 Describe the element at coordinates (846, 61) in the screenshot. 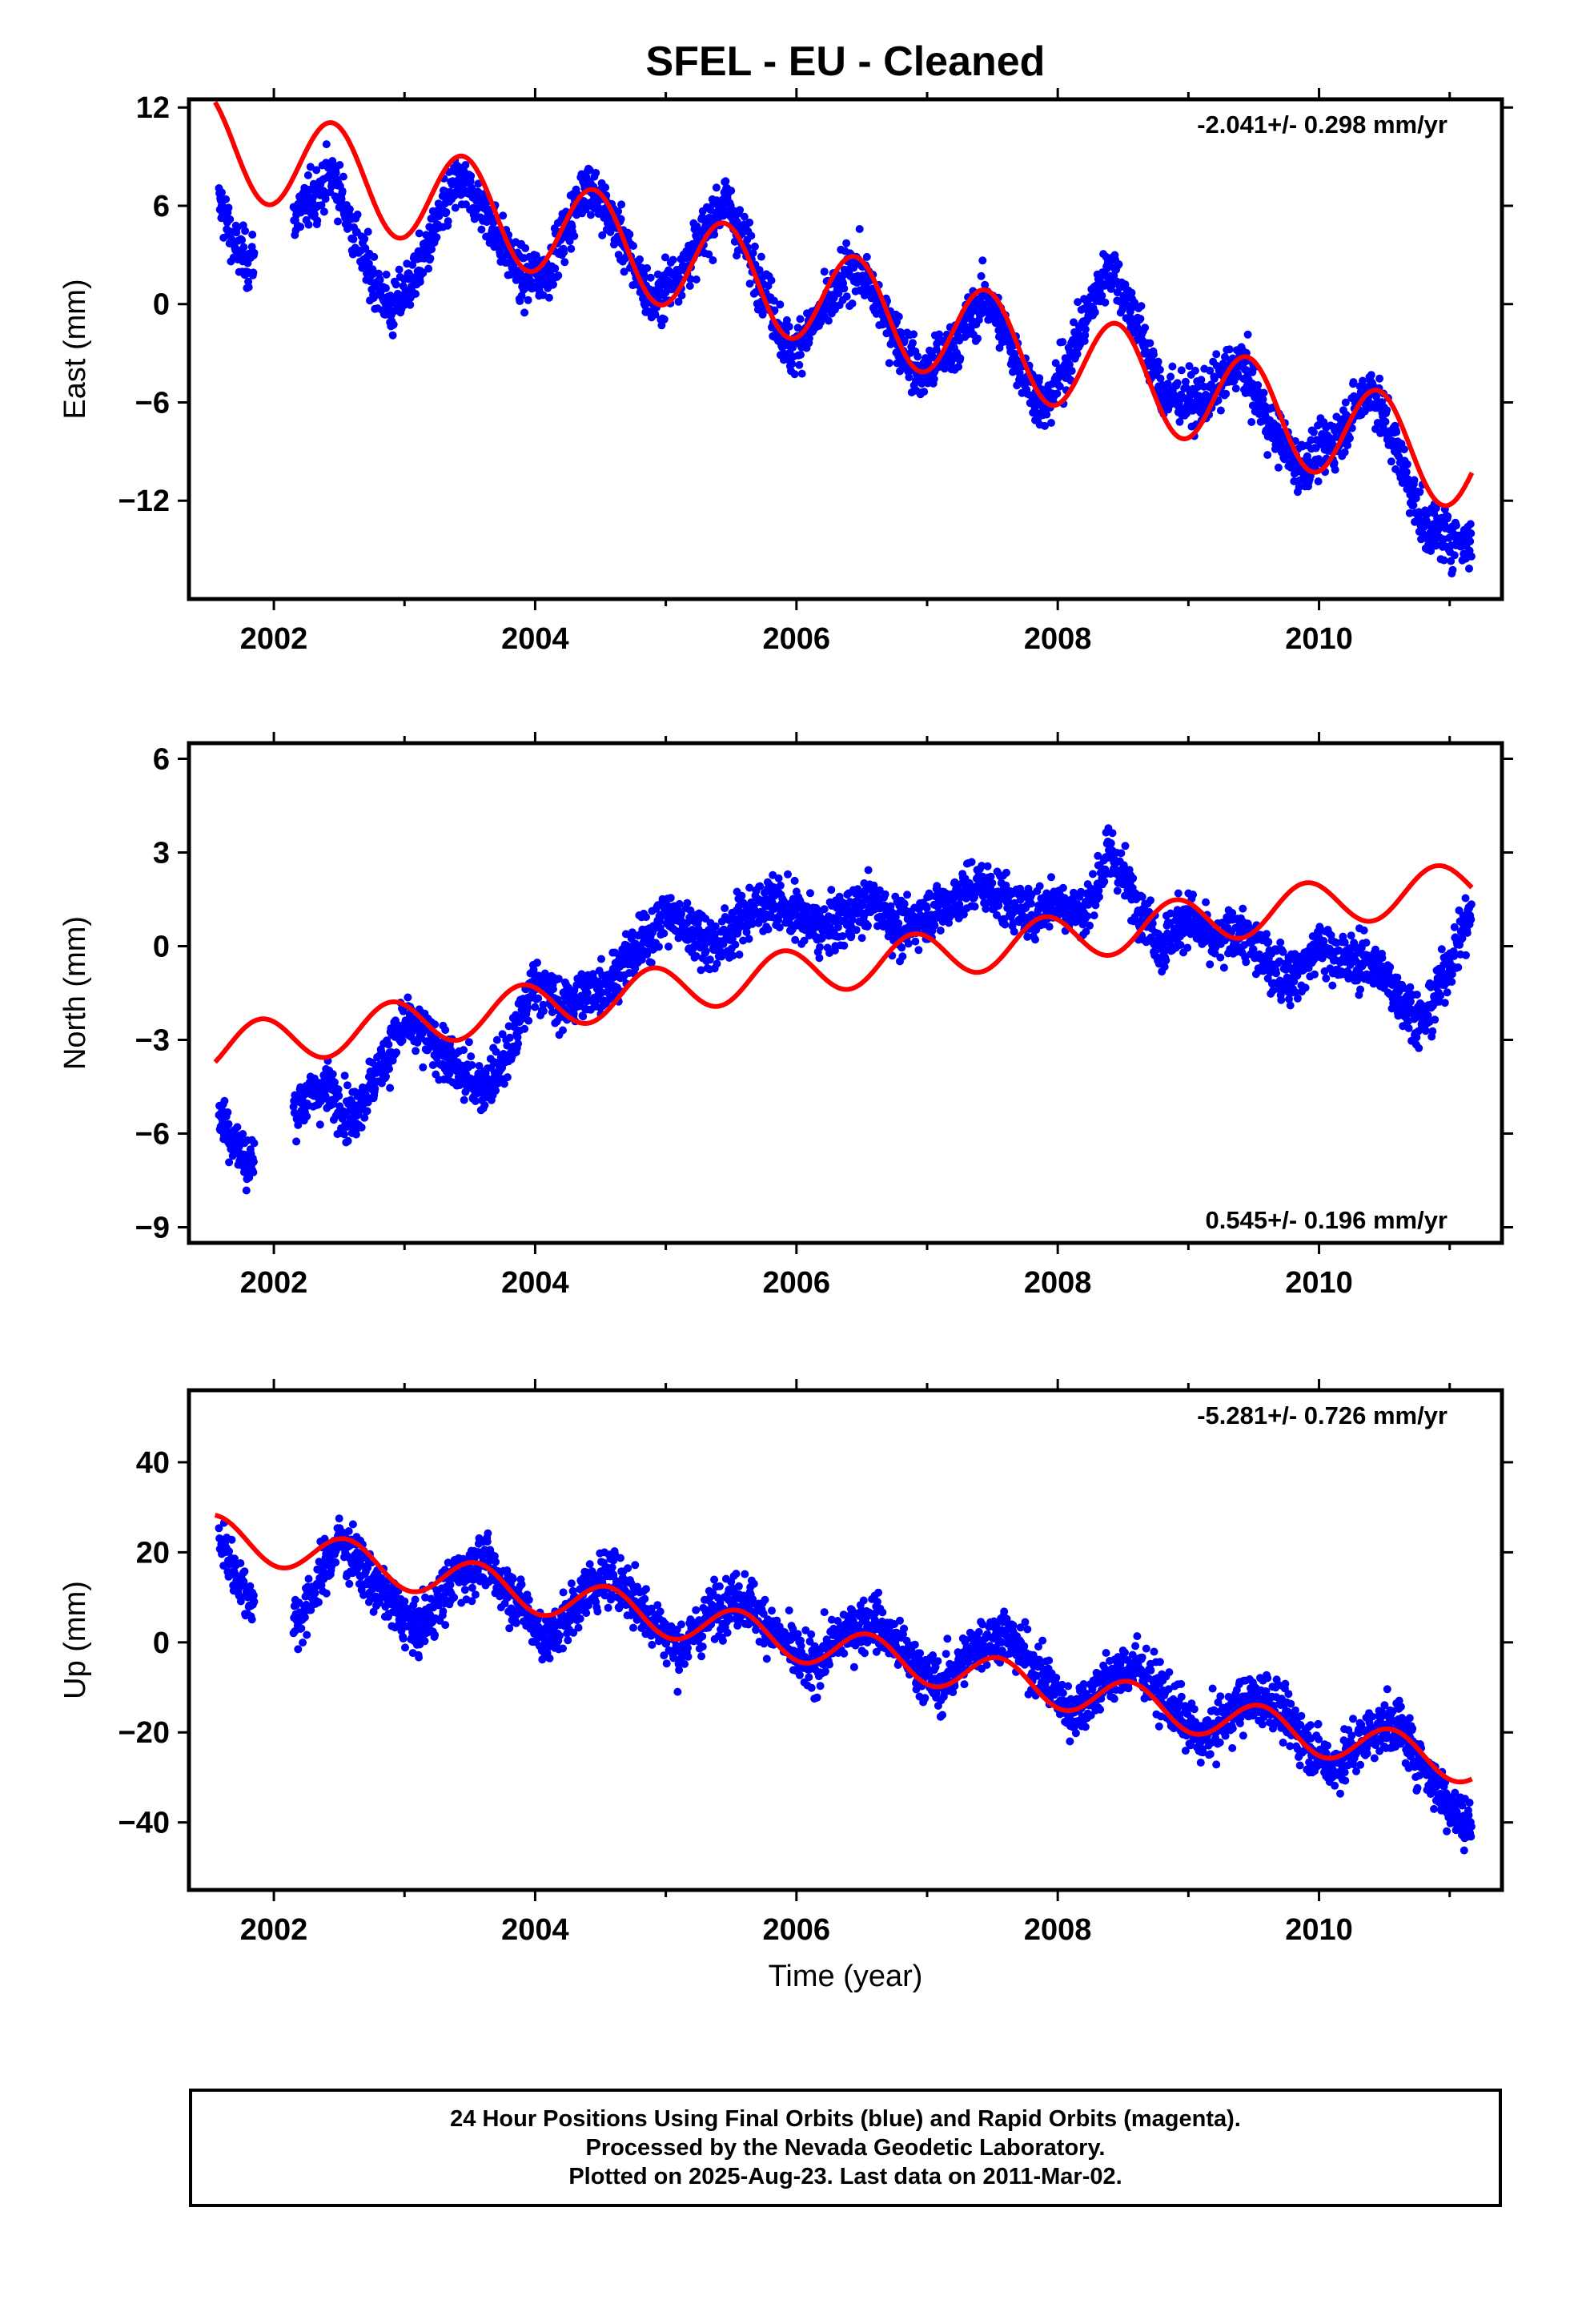

I see `figure-title: SFEL - EU - Cleaned` at that location.